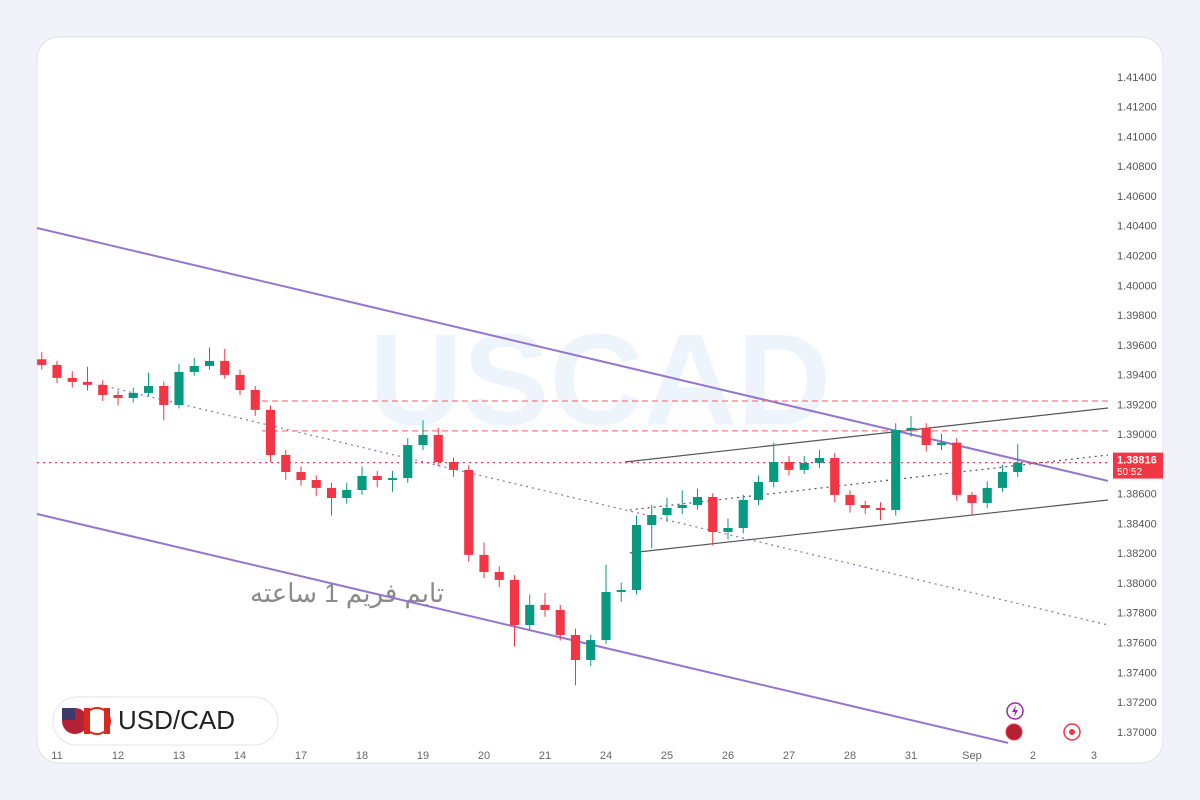 Image resolution: width=1200 pixels, height=800 pixels. I want to click on y-tick-label: 1.37600, so click(1137, 644).